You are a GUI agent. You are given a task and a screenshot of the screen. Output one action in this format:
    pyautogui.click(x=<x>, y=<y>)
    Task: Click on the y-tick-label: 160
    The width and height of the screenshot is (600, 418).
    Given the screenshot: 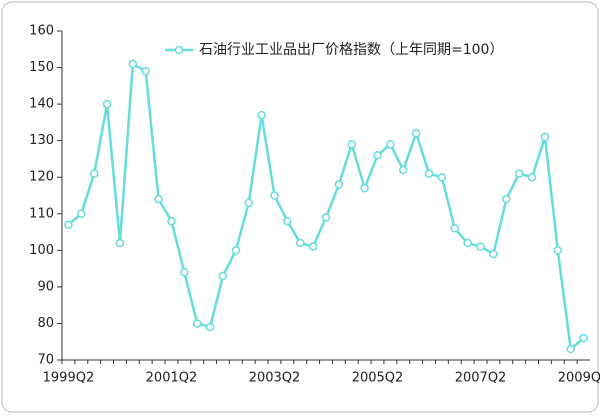 What is the action you would take?
    pyautogui.click(x=41, y=31)
    